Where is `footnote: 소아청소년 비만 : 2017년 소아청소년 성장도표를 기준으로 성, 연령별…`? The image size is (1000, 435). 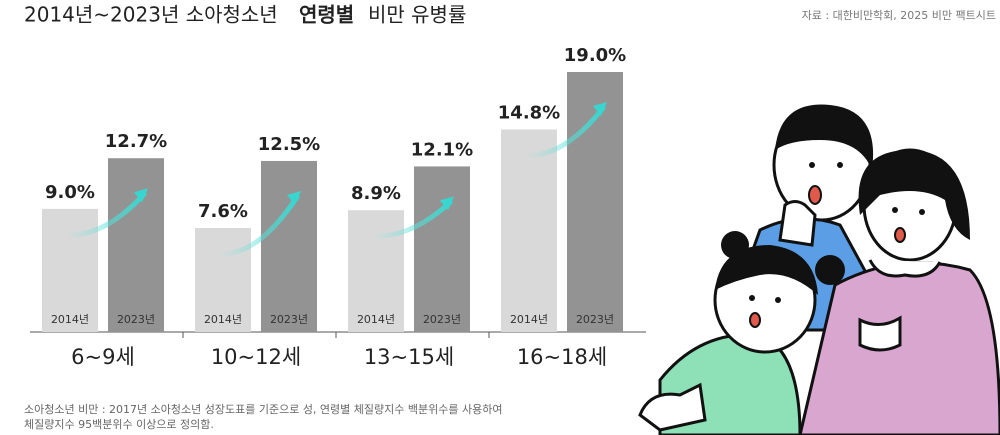
footnote: 소아청소년 비만 : 2017년 소아청소년 성장도표를 기준으로 성, 연령별… is located at coordinates (263, 409).